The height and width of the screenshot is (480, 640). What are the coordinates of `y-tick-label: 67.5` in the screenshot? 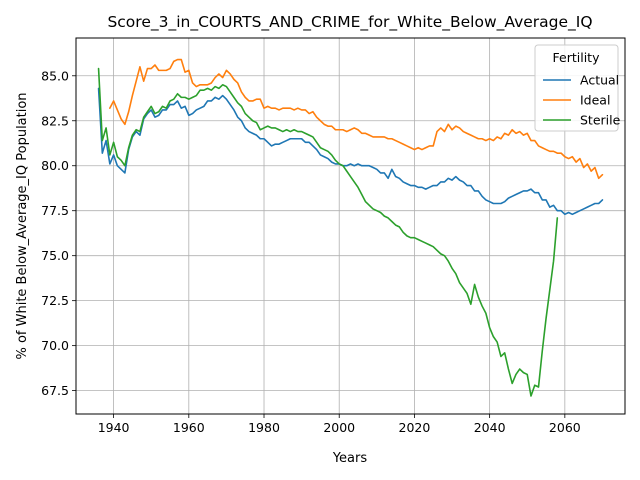 It's located at (55, 390).